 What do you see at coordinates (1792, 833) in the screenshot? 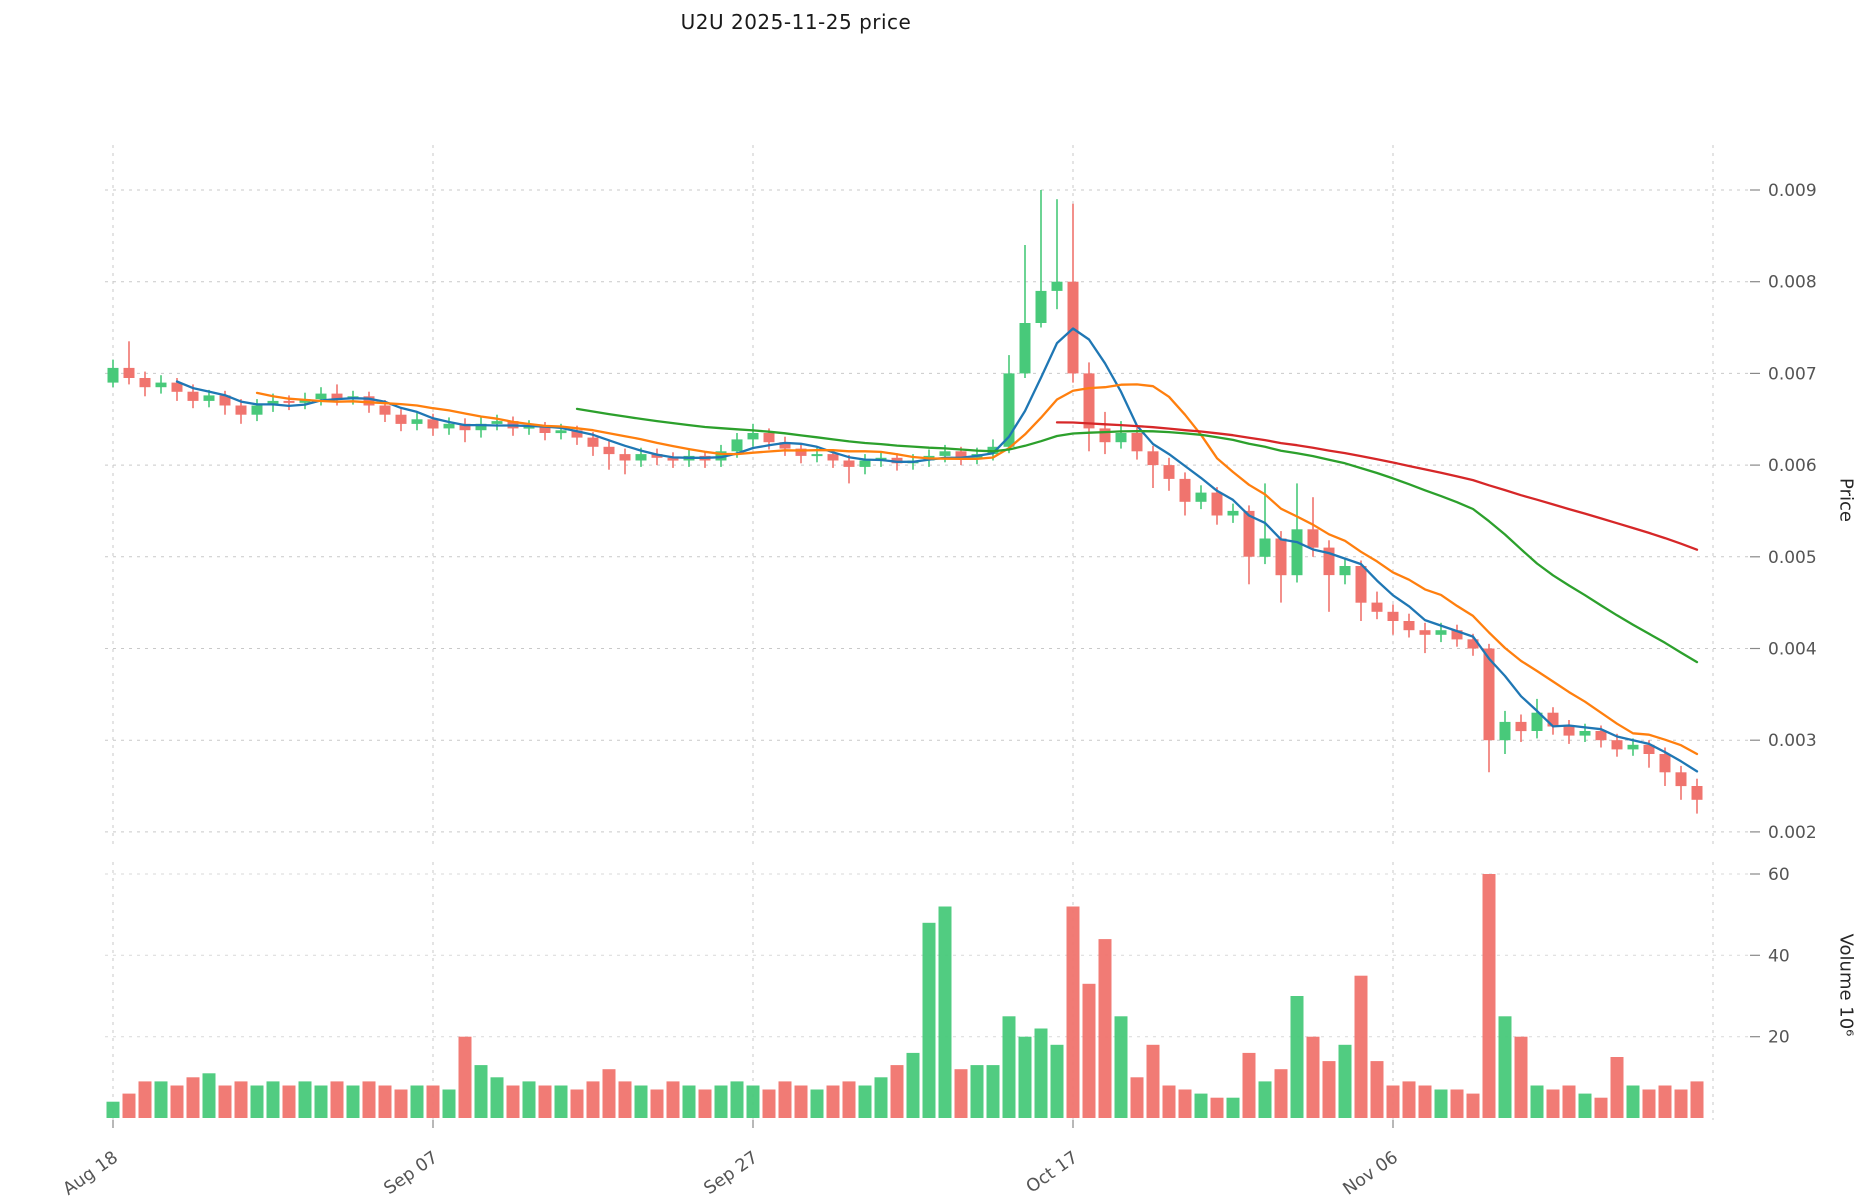
I see `price-tick-label: 0.002` at bounding box center [1792, 833].